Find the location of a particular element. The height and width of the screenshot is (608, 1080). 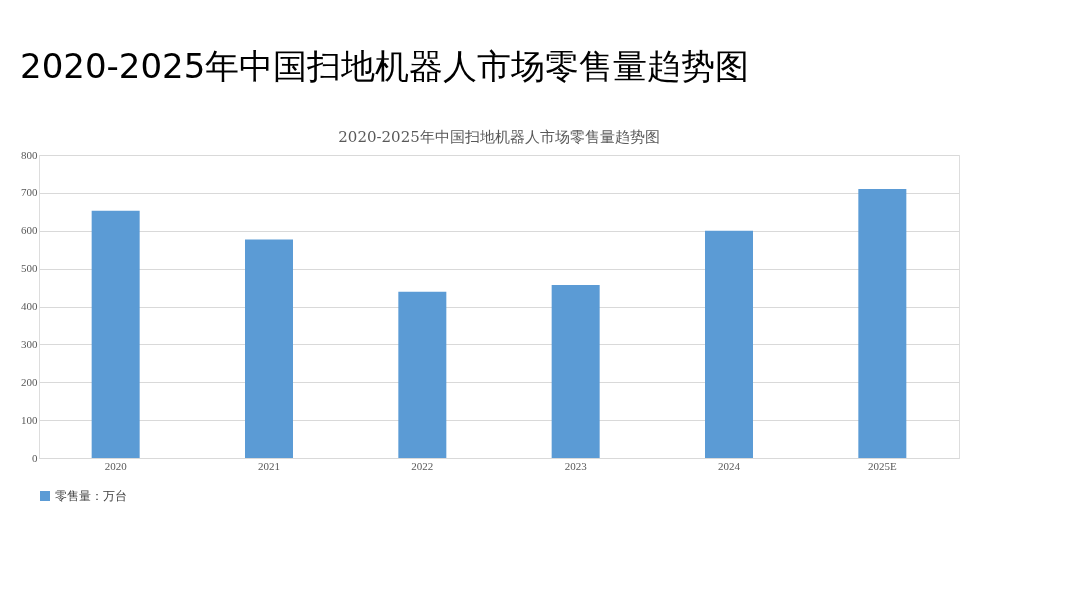

x-tick-label: 2022 is located at coordinates (422, 465).